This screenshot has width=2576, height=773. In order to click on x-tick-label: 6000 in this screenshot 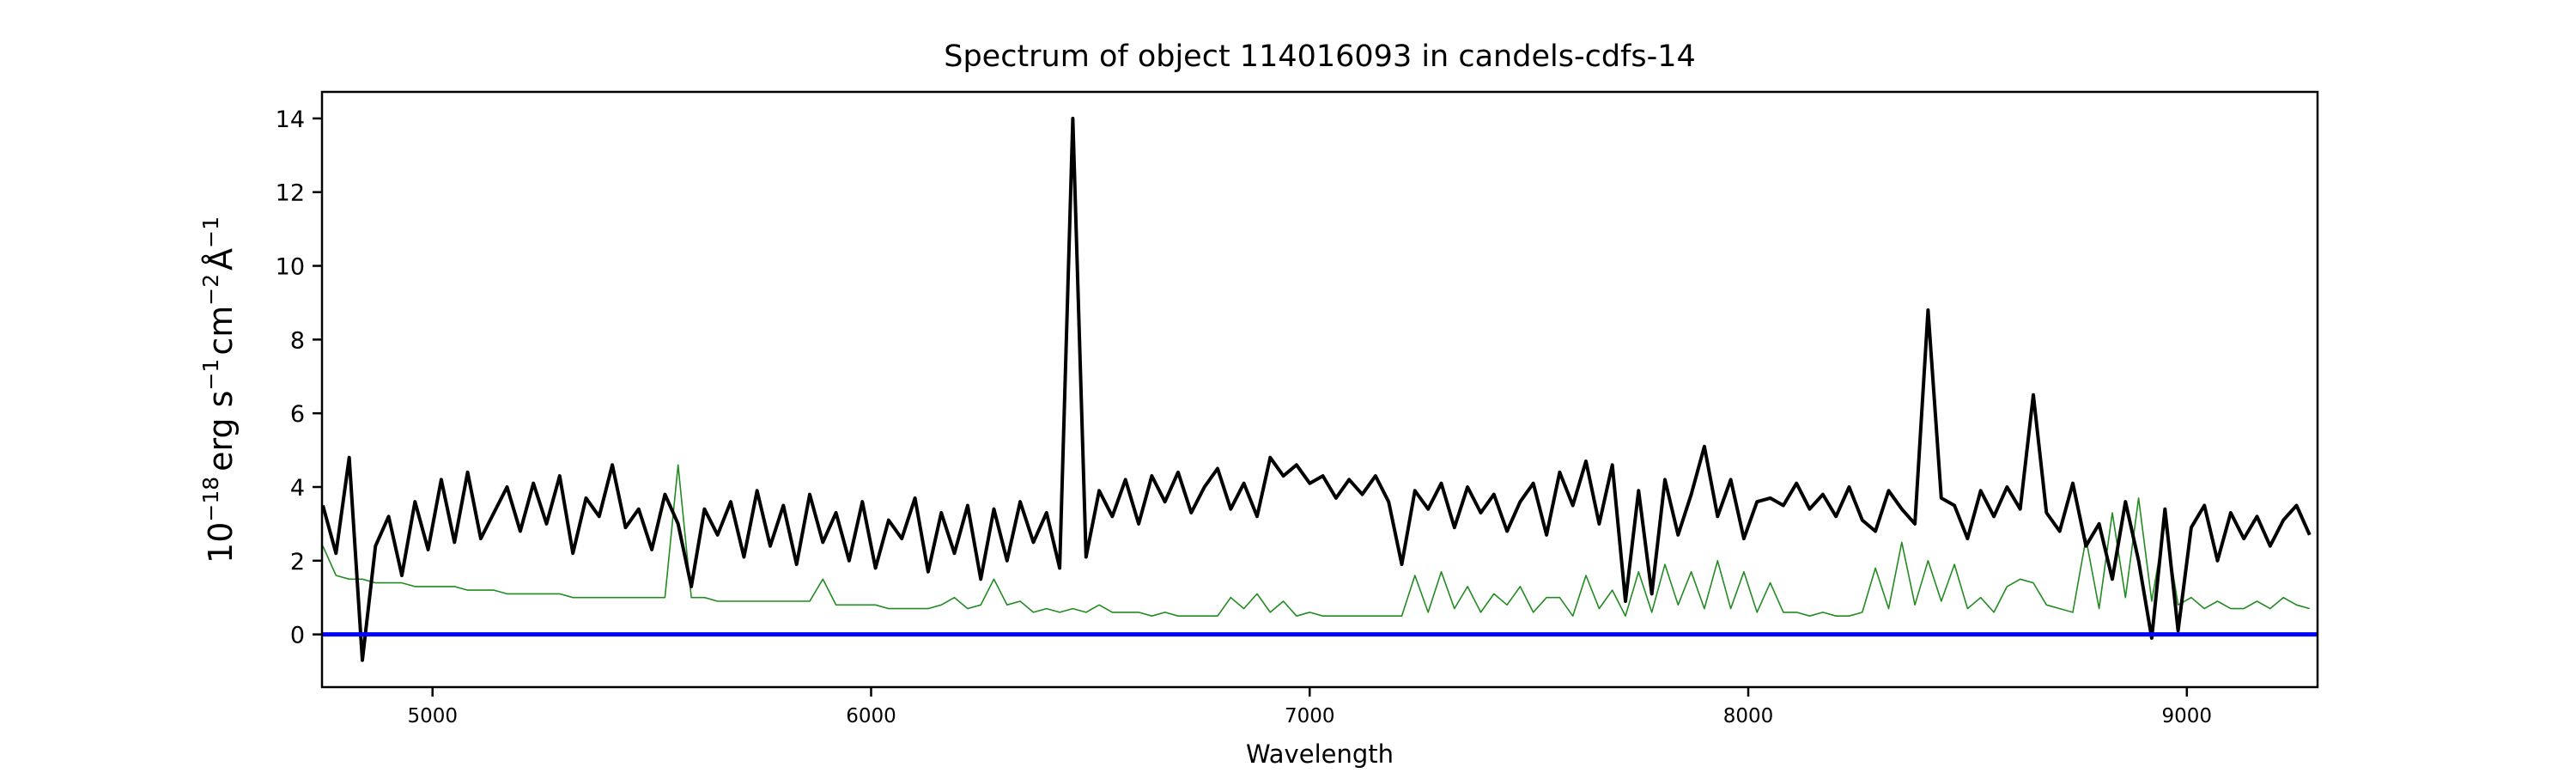, I will do `click(871, 716)`.